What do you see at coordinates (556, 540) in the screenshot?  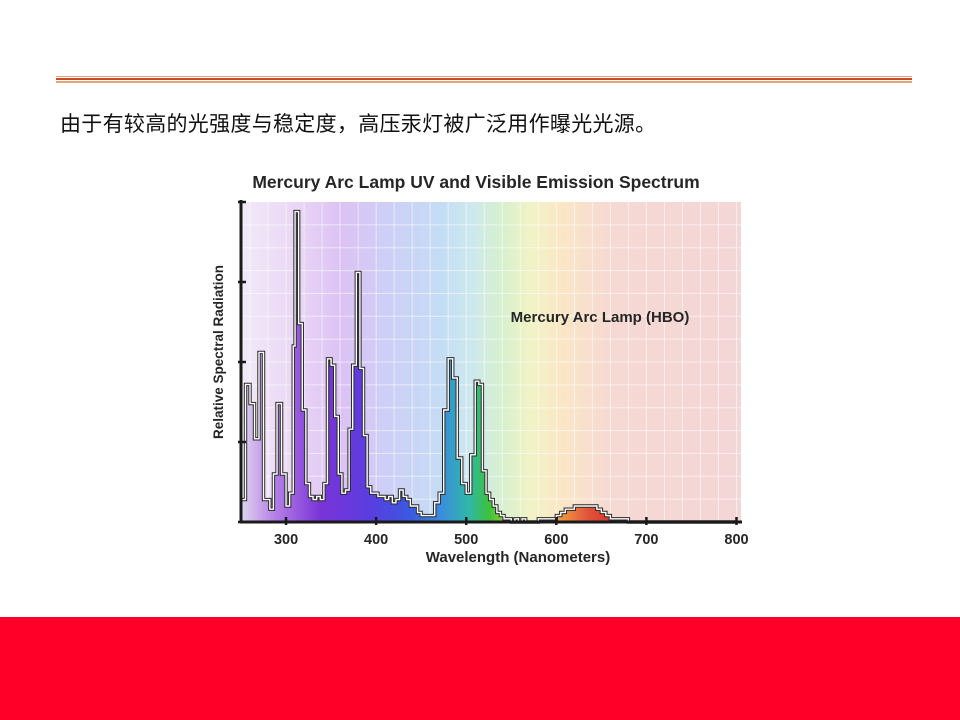 I see `x-tick-label: 600` at bounding box center [556, 540].